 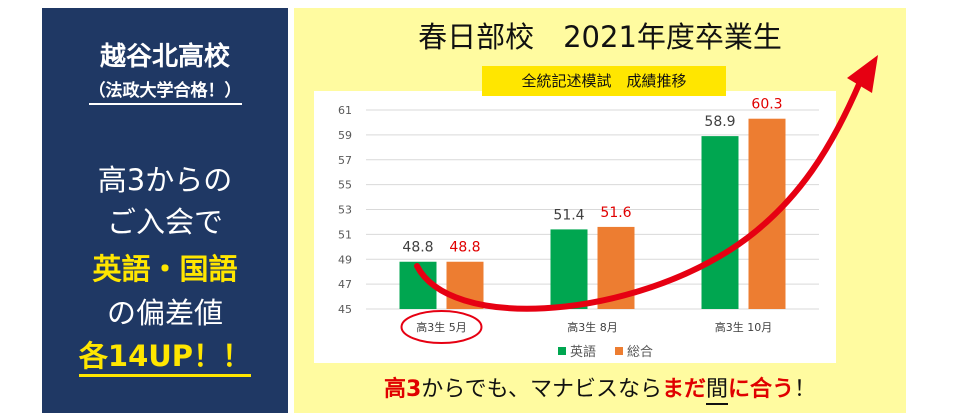 I want to click on y-tick-label: 59, so click(x=345, y=135).